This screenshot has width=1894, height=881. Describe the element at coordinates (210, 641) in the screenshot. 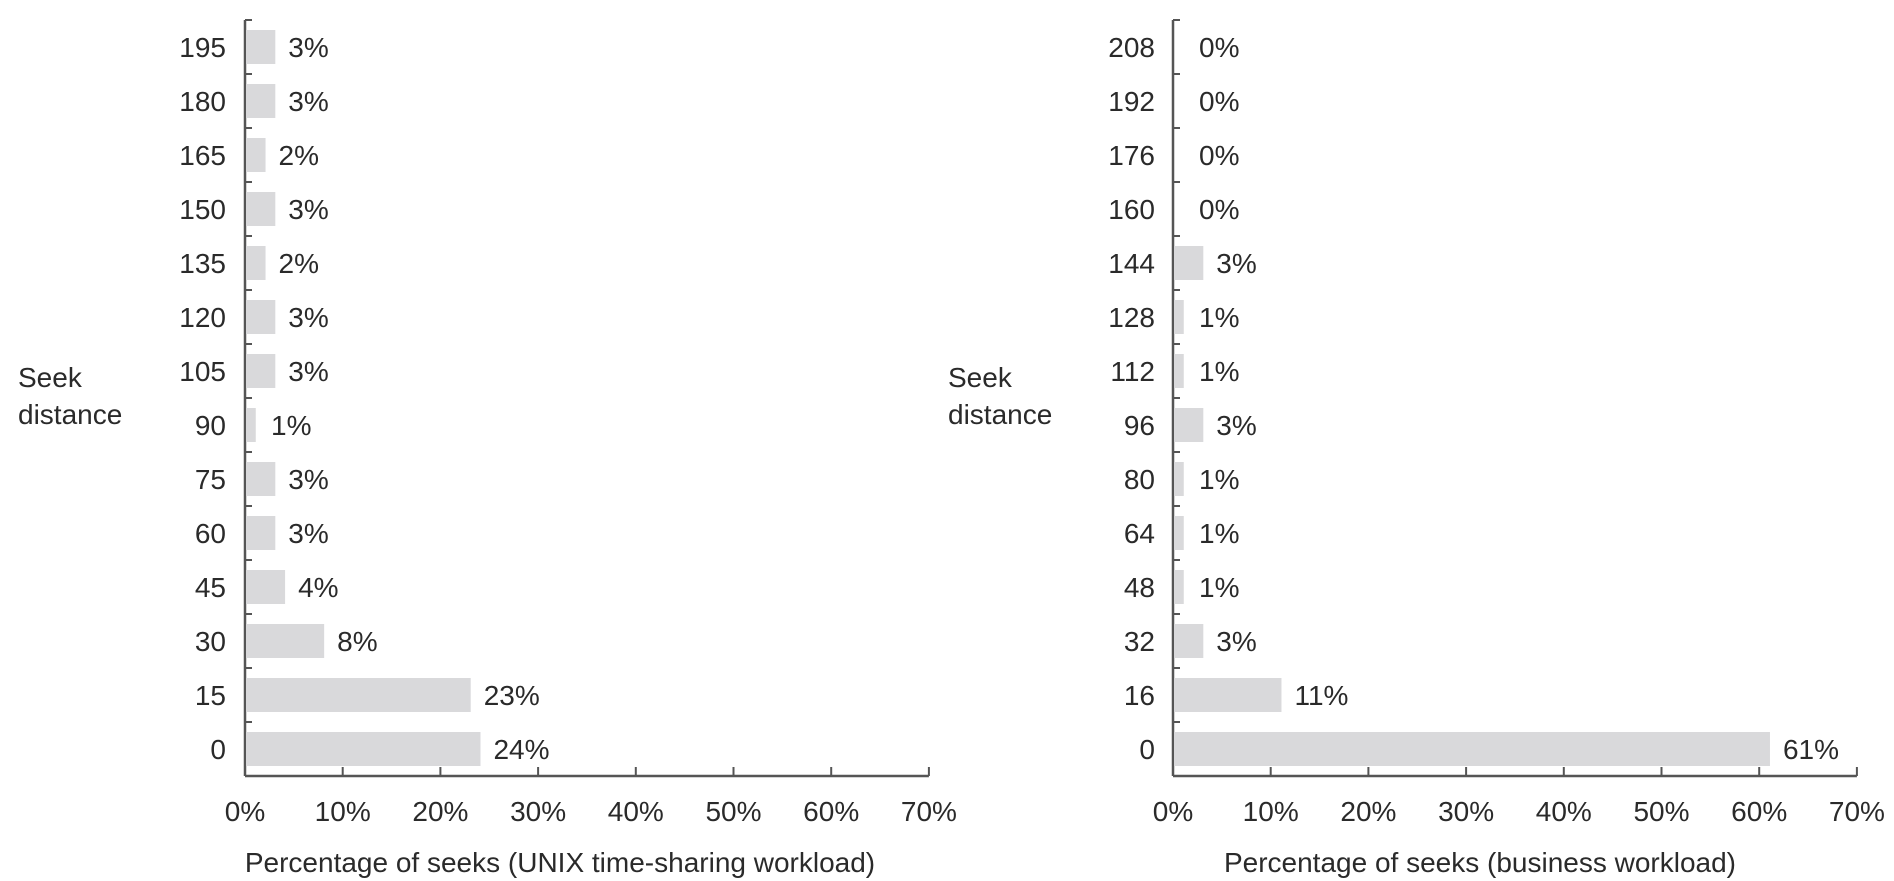

I see `chart1-y-tick-label: 30` at that location.